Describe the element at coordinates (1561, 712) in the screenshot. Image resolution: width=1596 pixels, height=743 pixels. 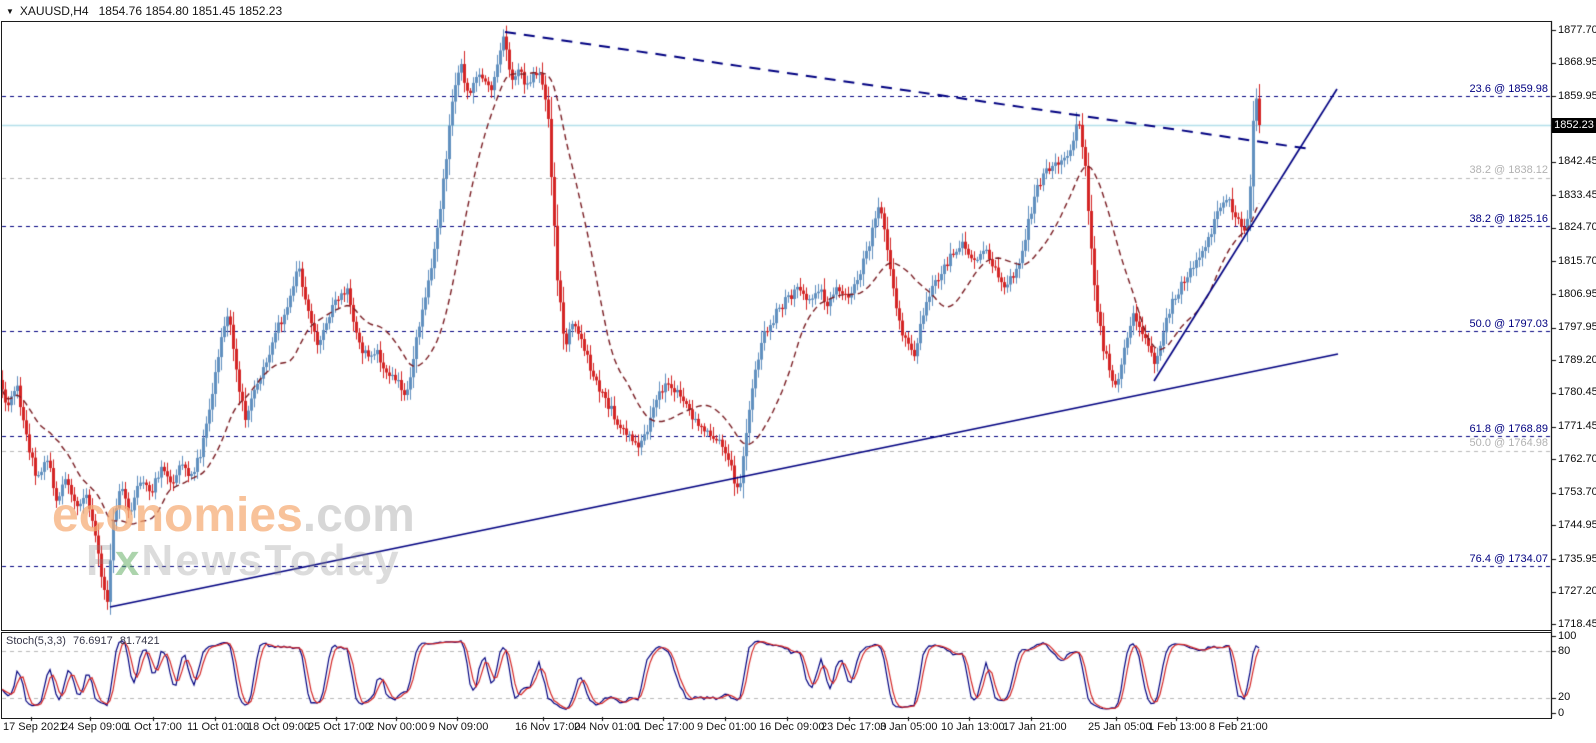
I see `stoch-tick-label: 0` at that location.